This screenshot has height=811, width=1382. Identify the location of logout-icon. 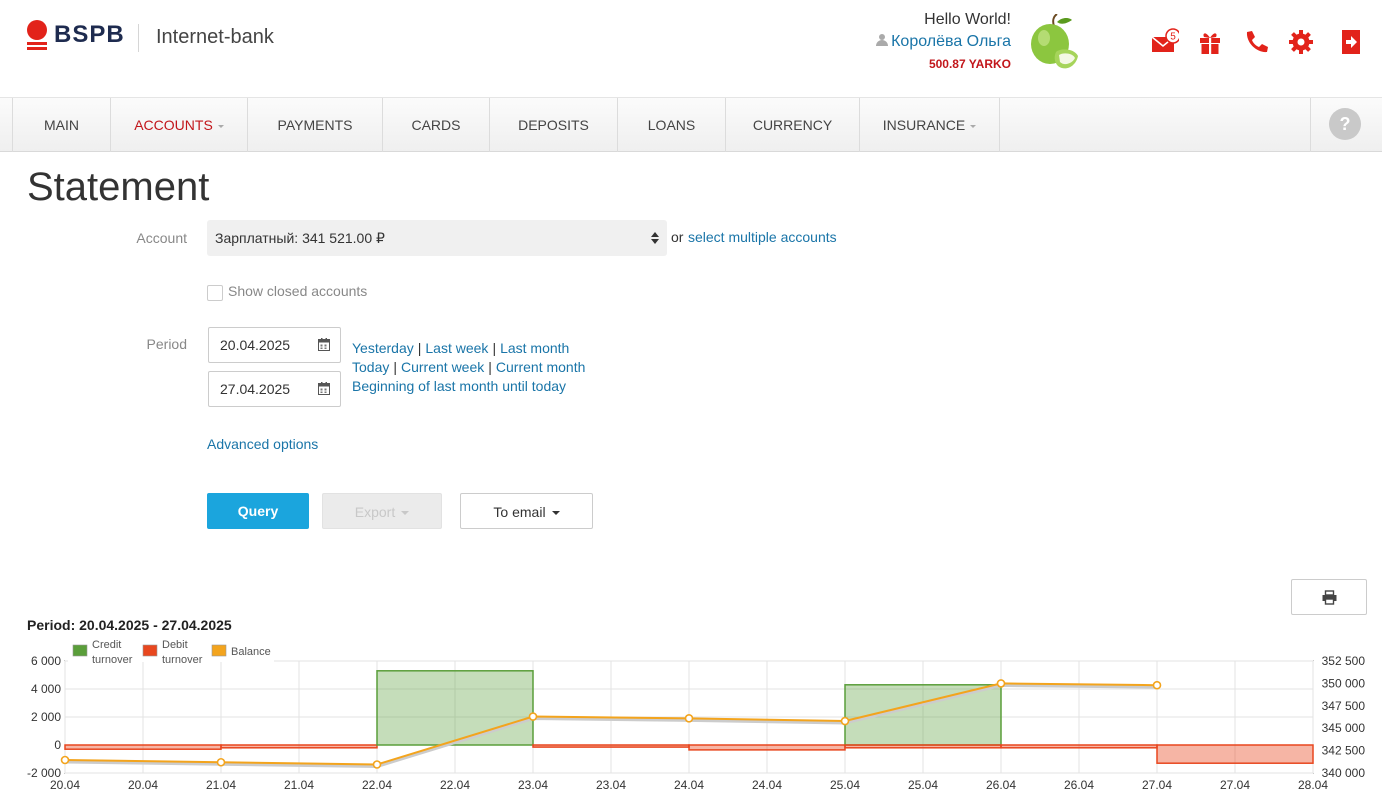
(1353, 42).